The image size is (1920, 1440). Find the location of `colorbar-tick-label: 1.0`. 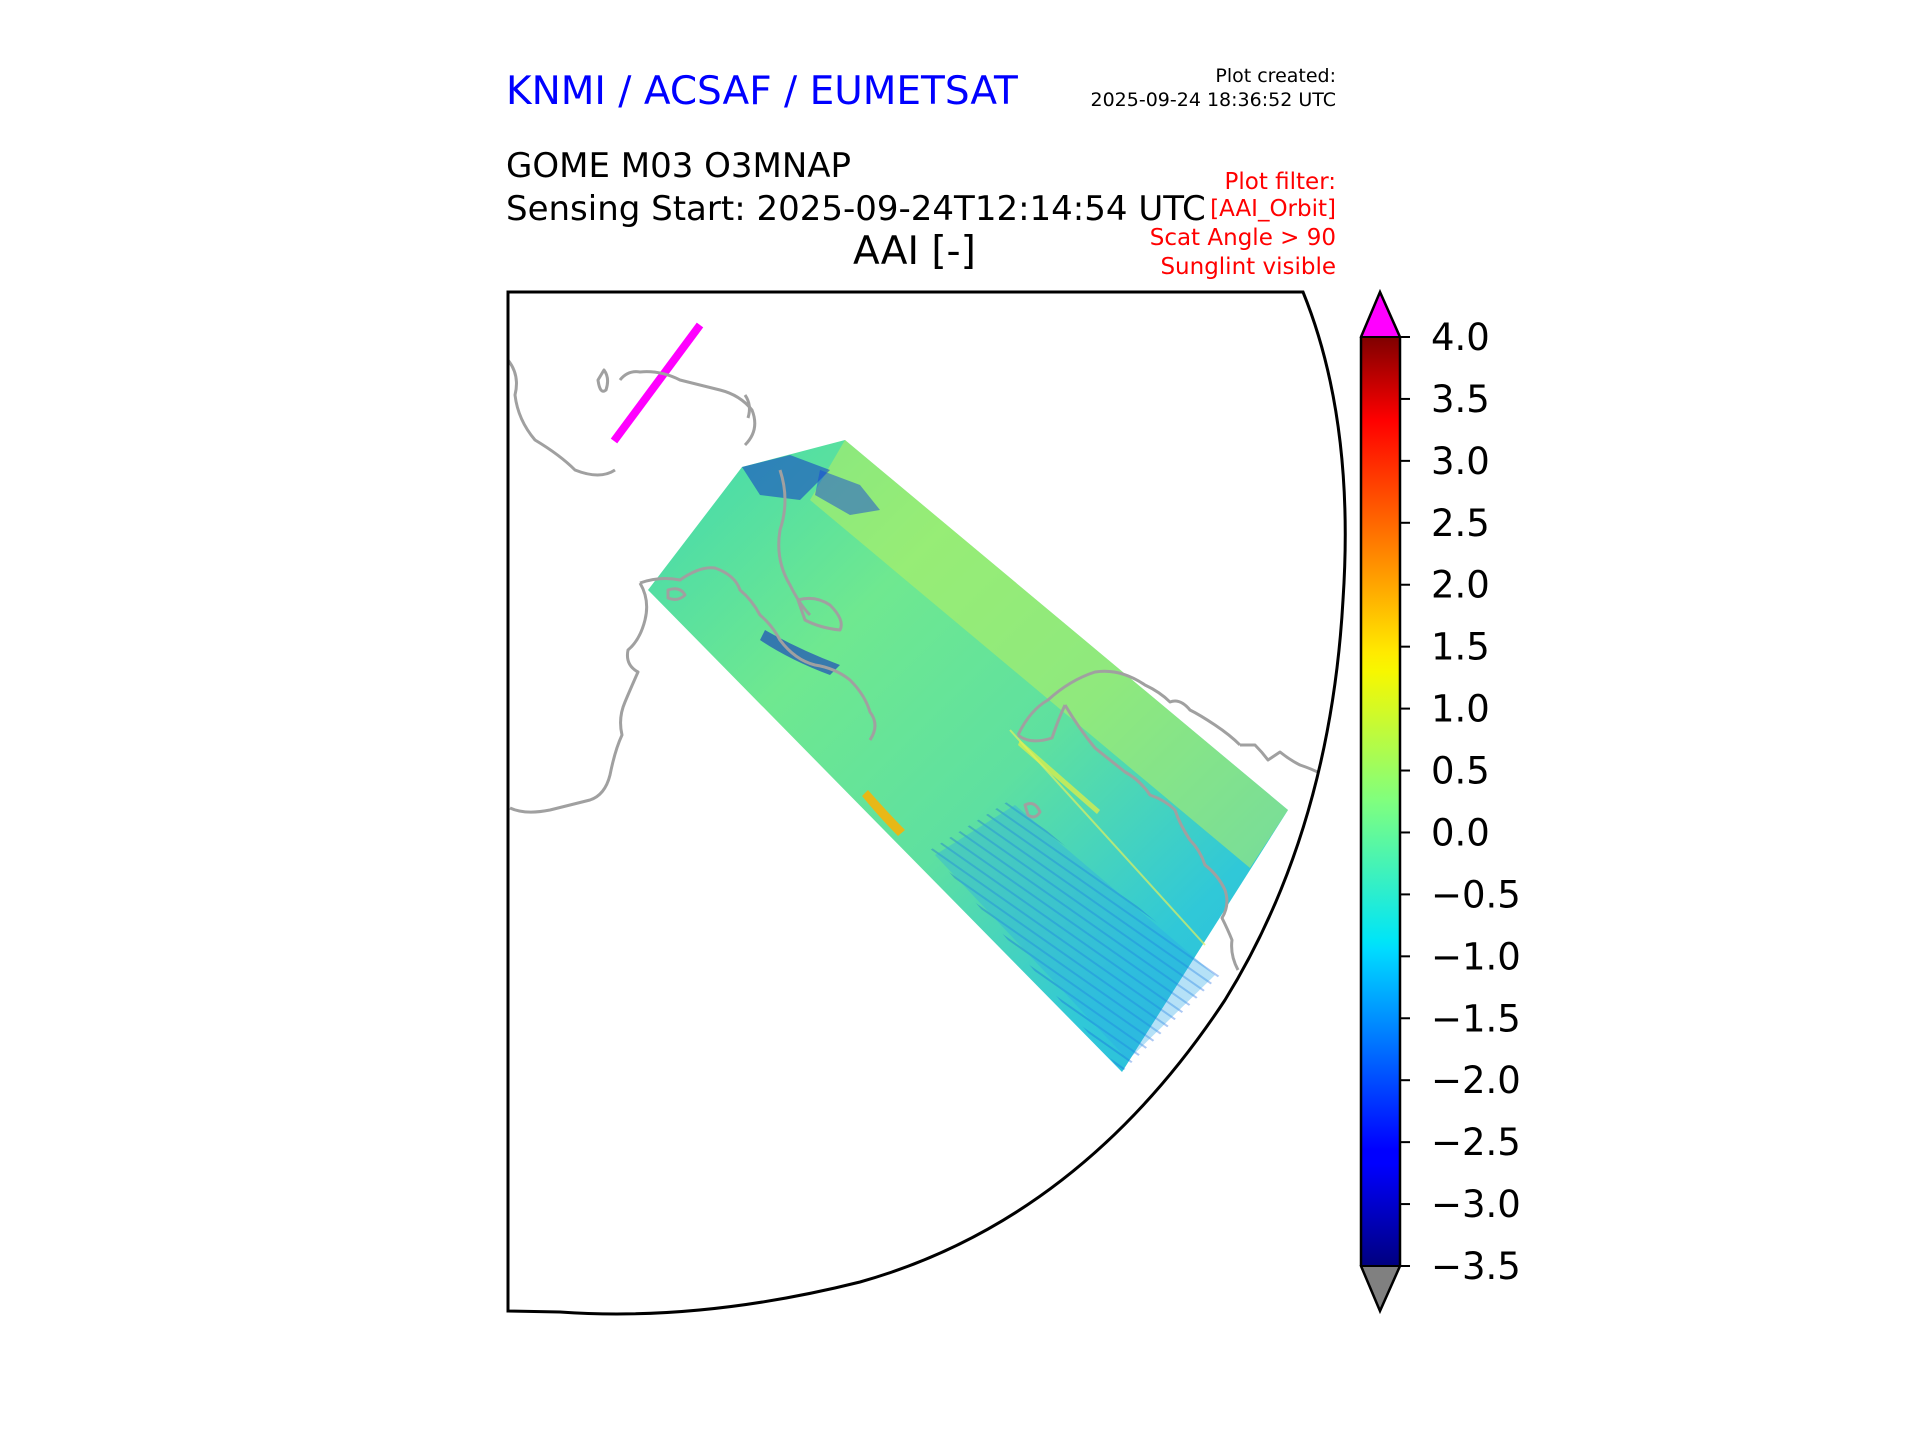

colorbar-tick-label: 1.0 is located at coordinates (1460, 709).